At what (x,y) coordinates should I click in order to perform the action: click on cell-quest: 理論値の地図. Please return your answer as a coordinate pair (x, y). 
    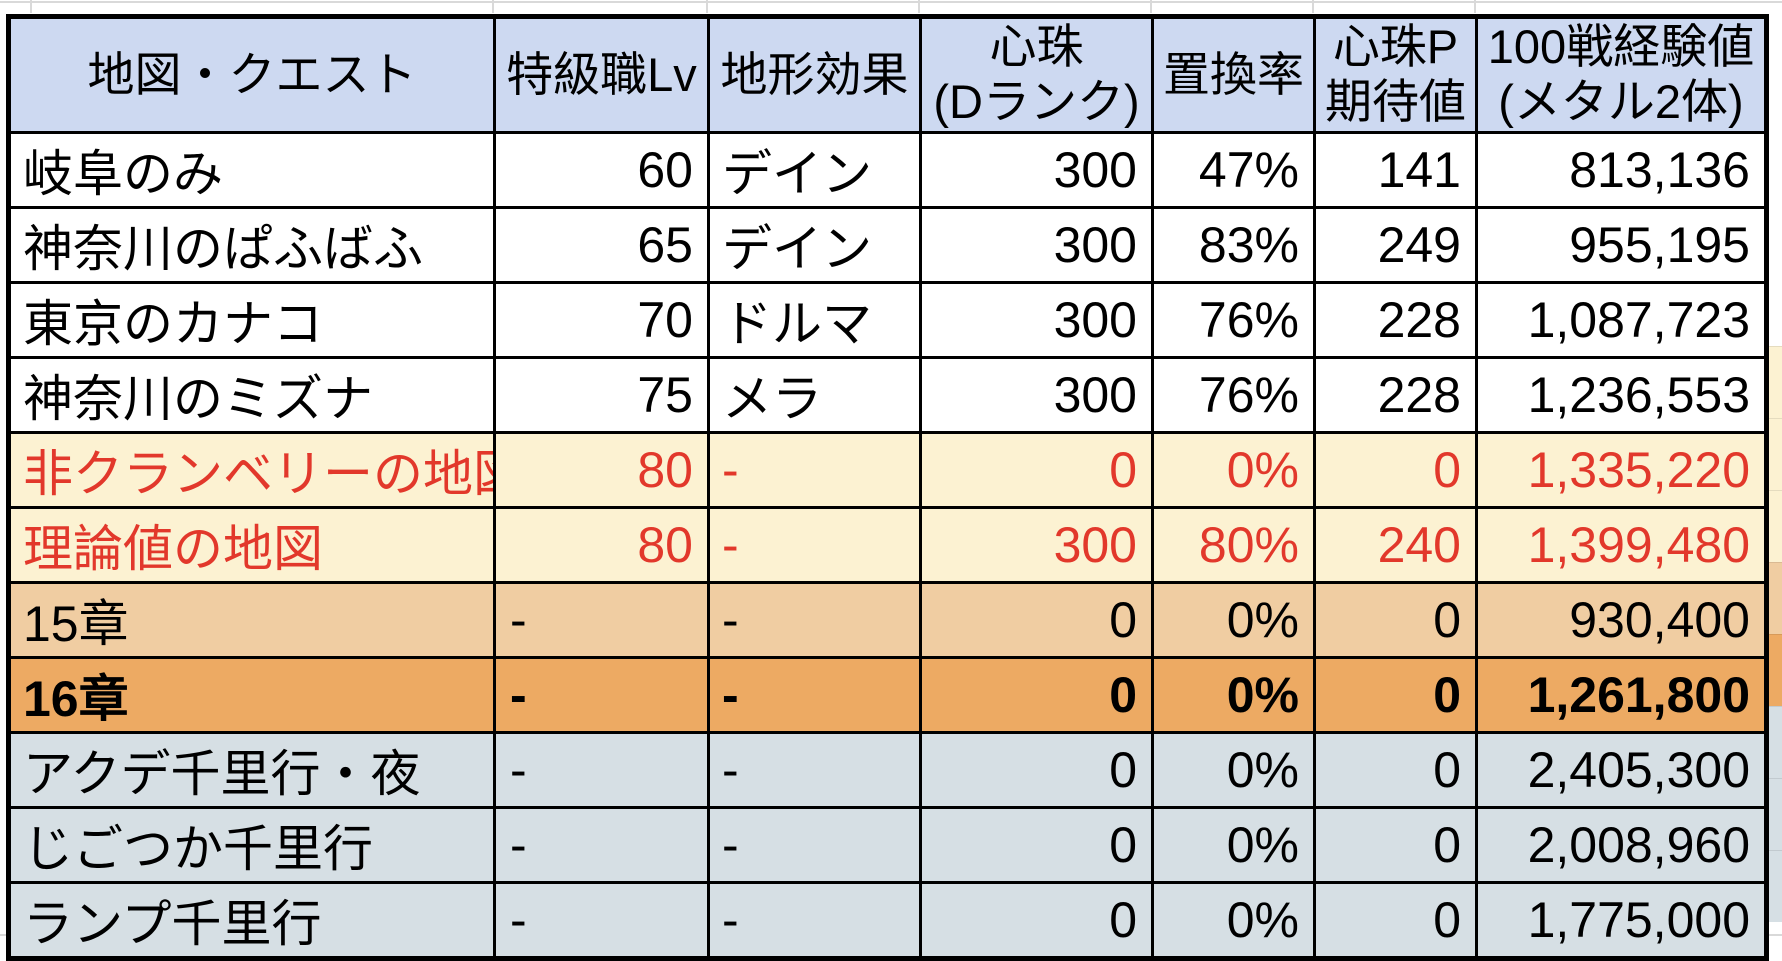
    Looking at the image, I should click on (251, 545).